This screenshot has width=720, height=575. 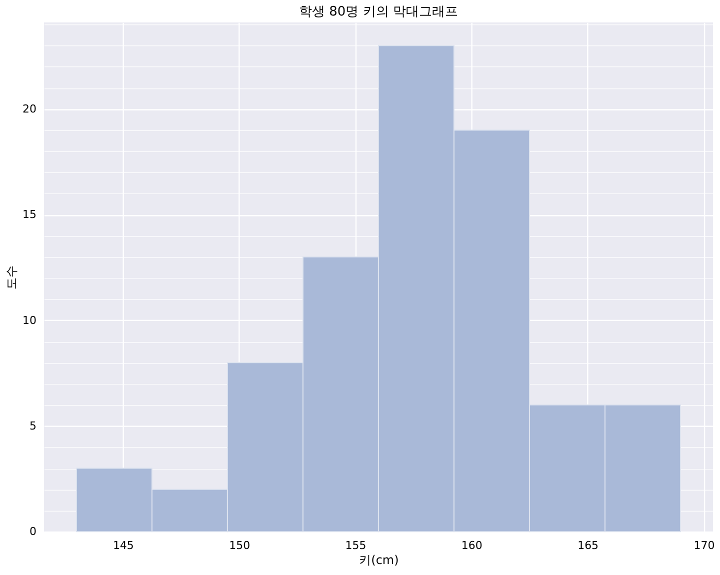 I want to click on x-tick-label: 170, so click(x=704, y=545).